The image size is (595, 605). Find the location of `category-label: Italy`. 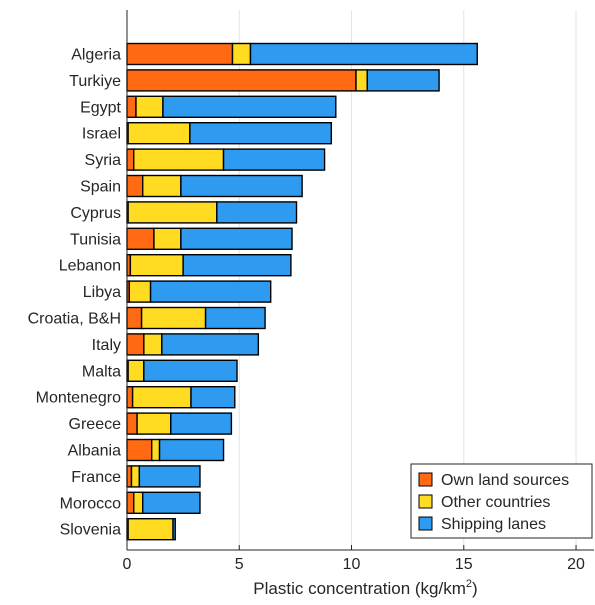

category-label: Italy is located at coordinates (106, 345).